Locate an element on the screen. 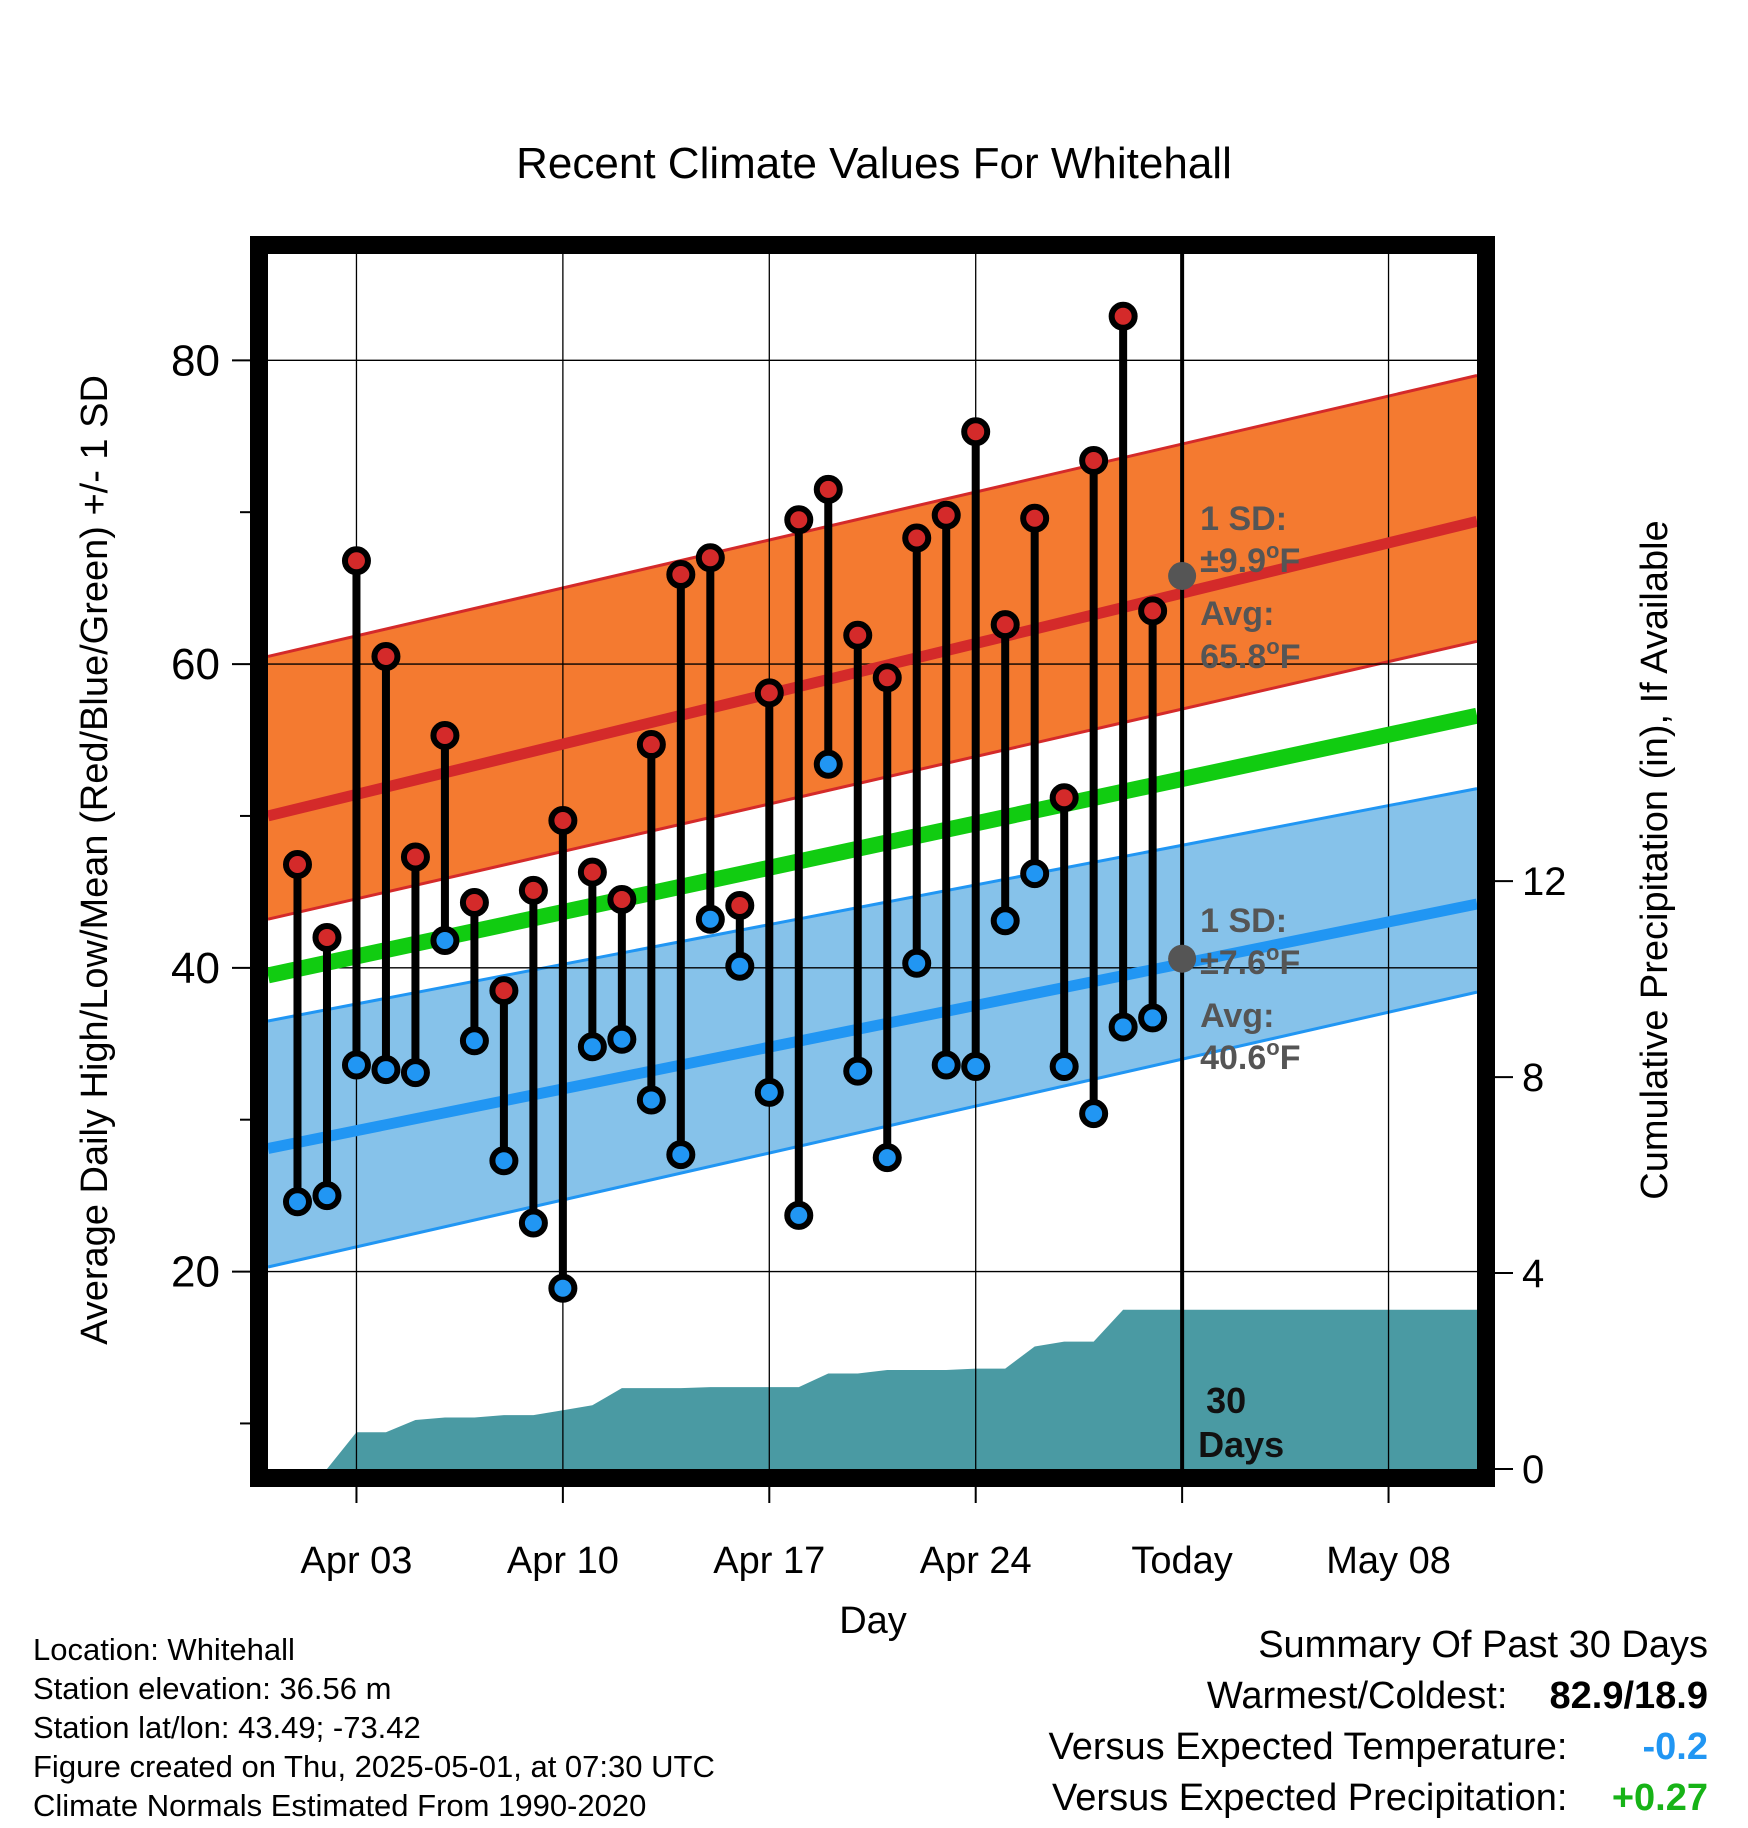 The image size is (1748, 1828). station-latlon: Station lat/lon: 43.49; -73.42 is located at coordinates (227, 1727).